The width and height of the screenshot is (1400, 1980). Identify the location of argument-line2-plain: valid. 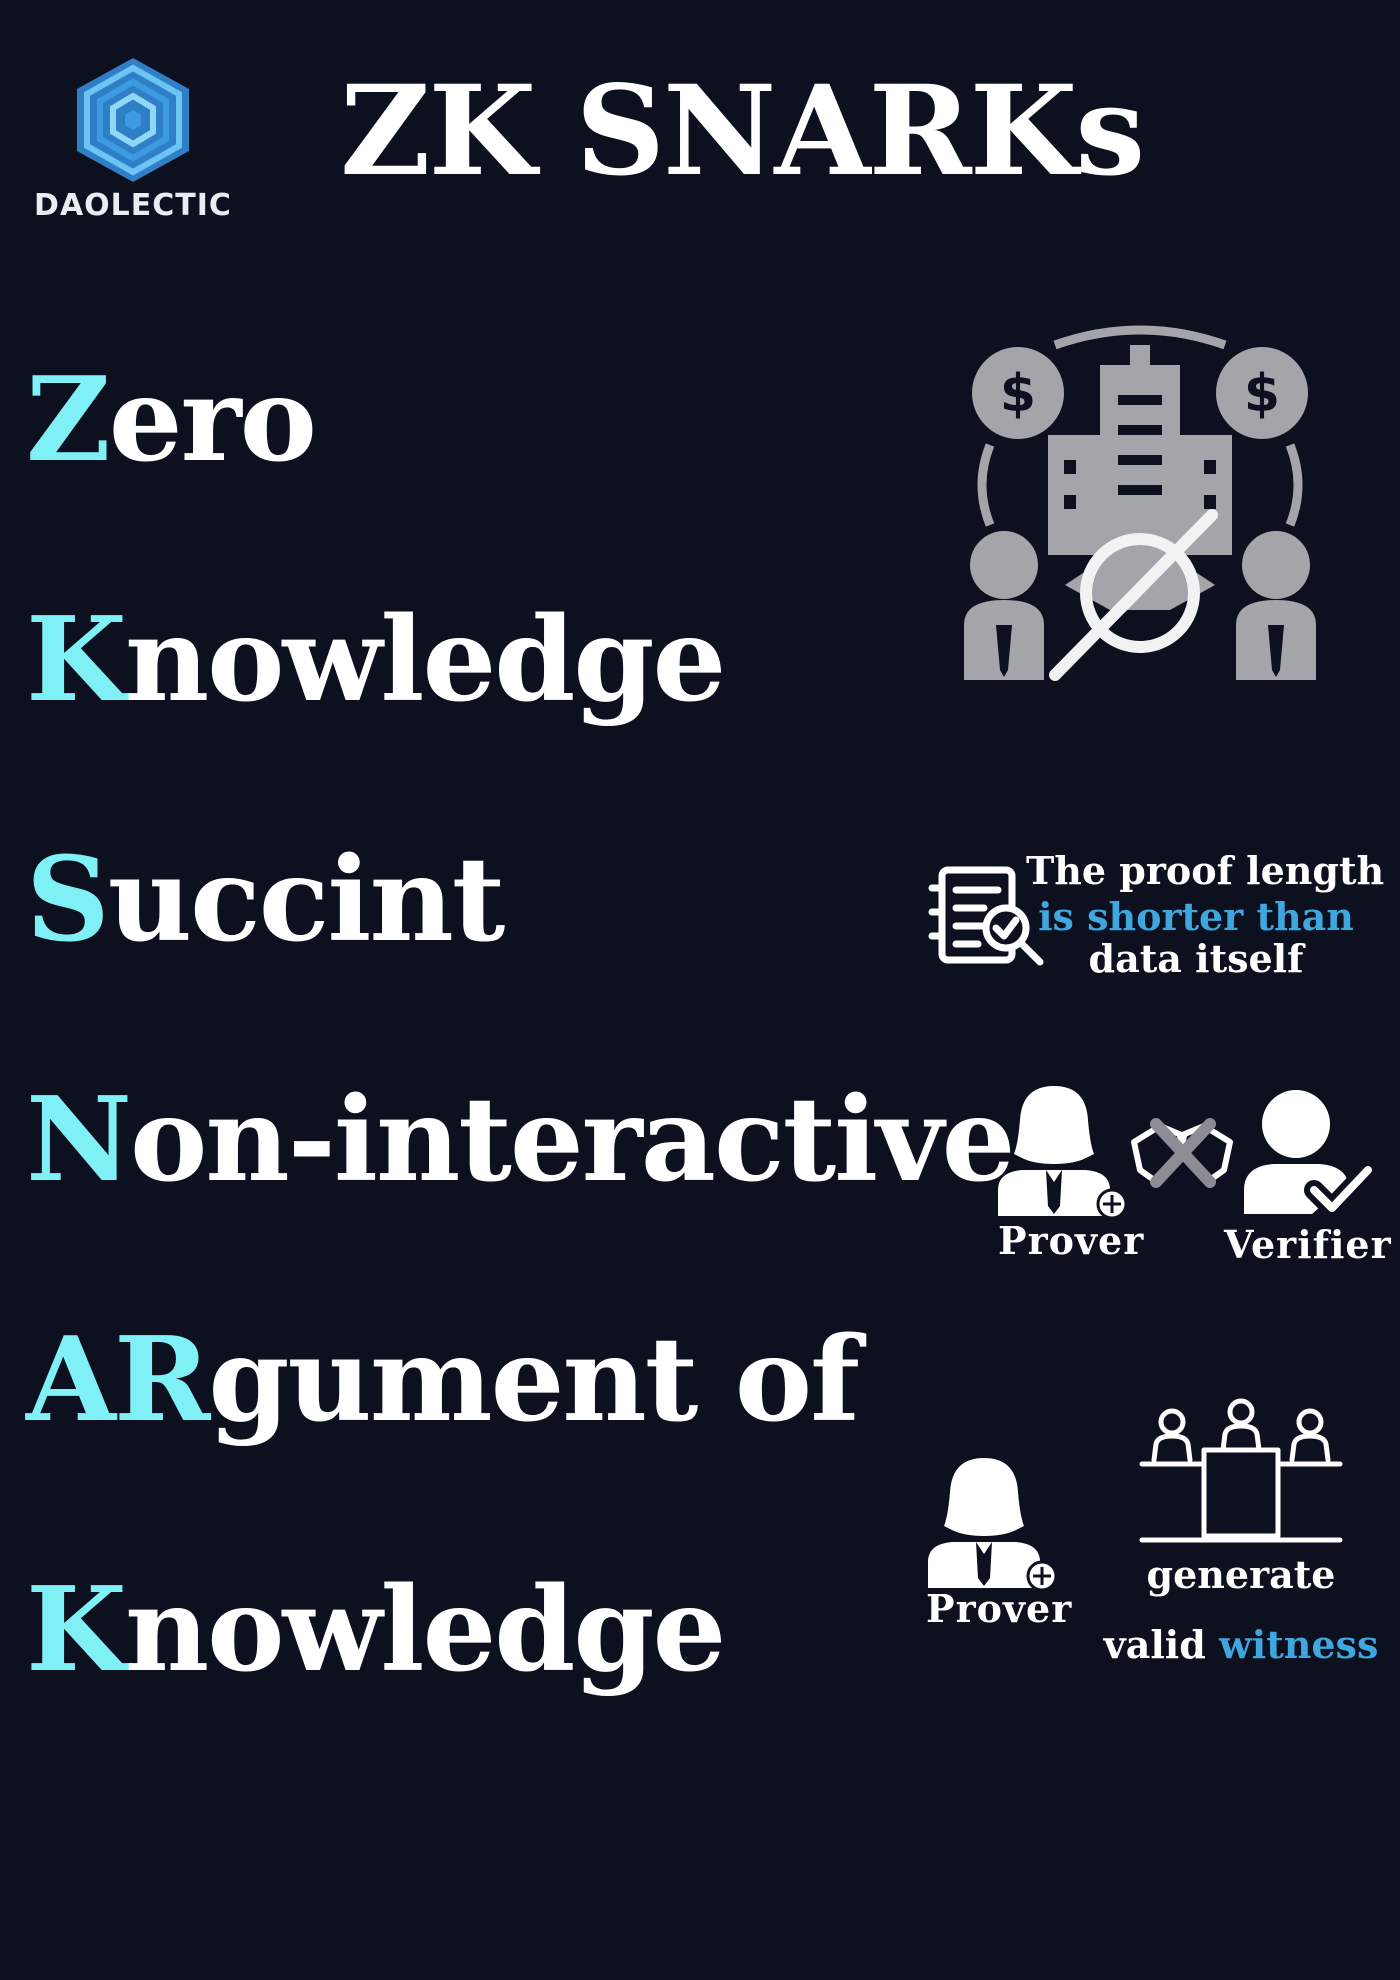
(1154, 1644).